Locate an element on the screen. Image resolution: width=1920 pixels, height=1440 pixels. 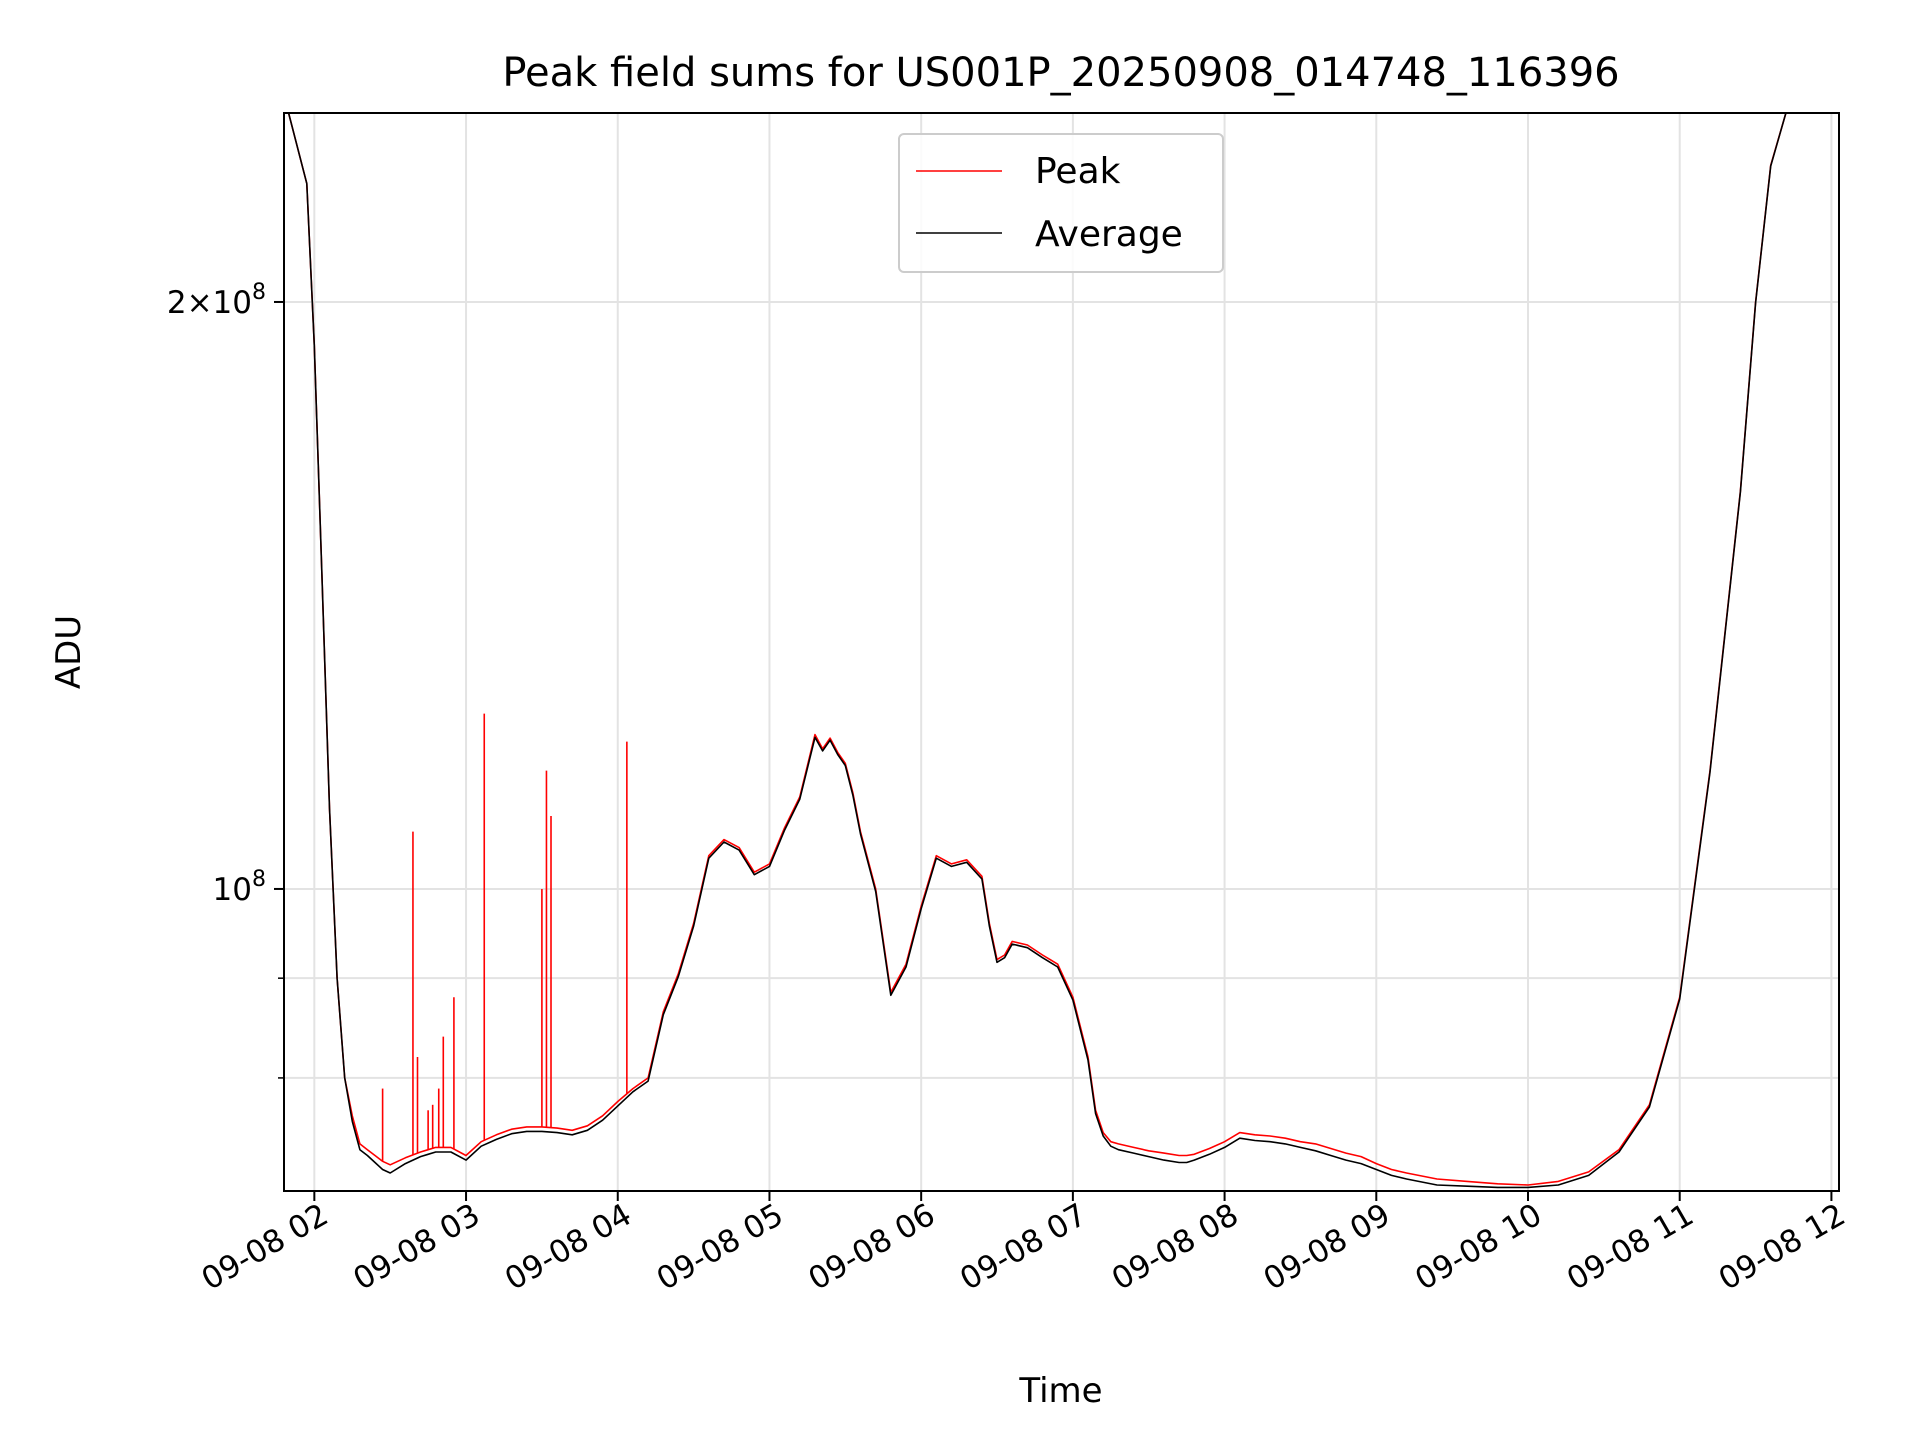
legend-box is located at coordinates (1061, 203).